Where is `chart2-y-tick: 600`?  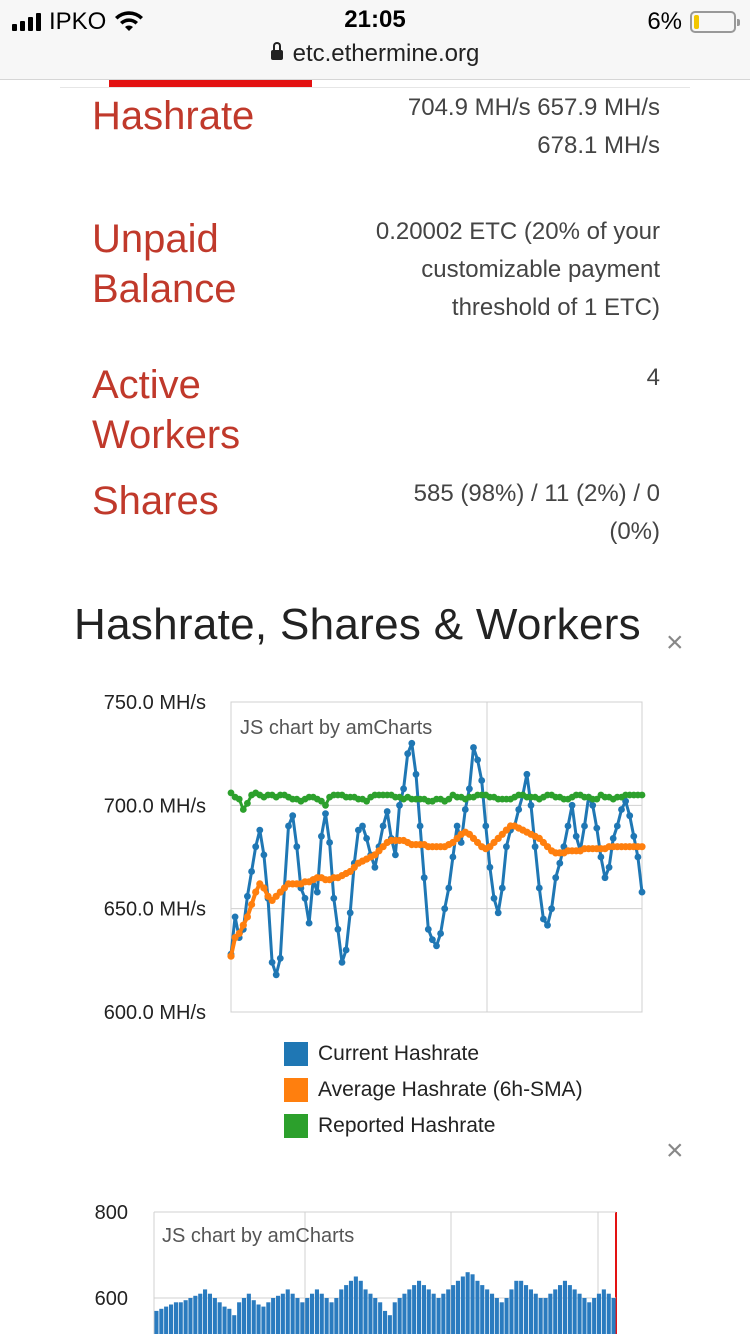
chart2-y-tick: 600 is located at coordinates (111, 1299).